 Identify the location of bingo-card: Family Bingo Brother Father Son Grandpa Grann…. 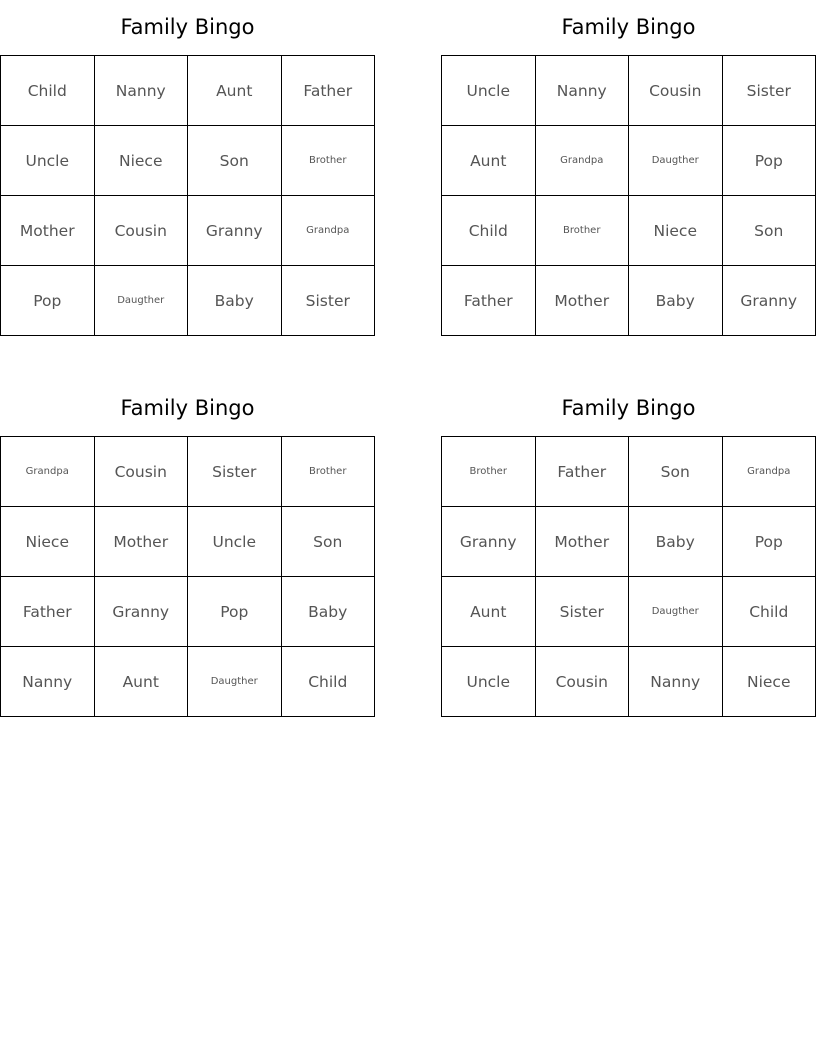
(628, 549).